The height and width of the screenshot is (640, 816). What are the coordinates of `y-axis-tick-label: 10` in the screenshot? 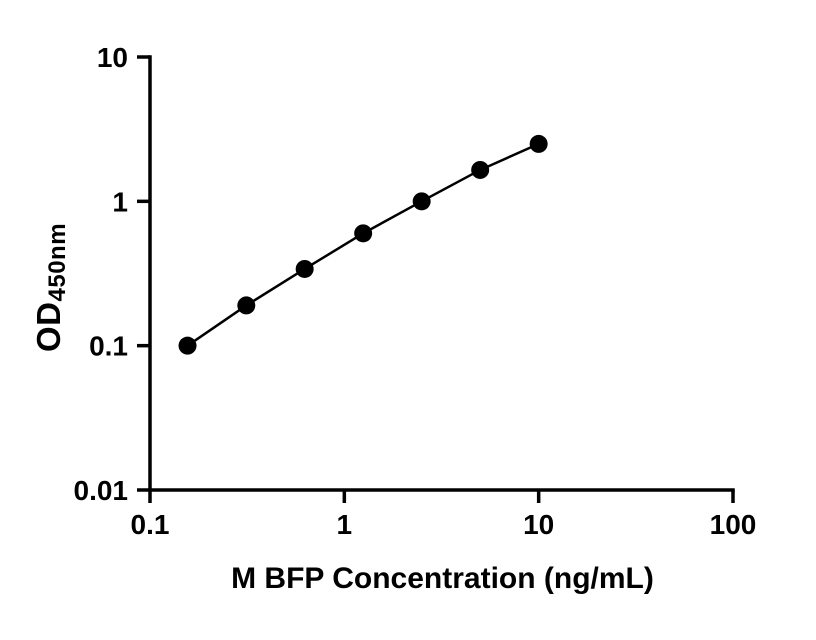 It's located at (112, 57).